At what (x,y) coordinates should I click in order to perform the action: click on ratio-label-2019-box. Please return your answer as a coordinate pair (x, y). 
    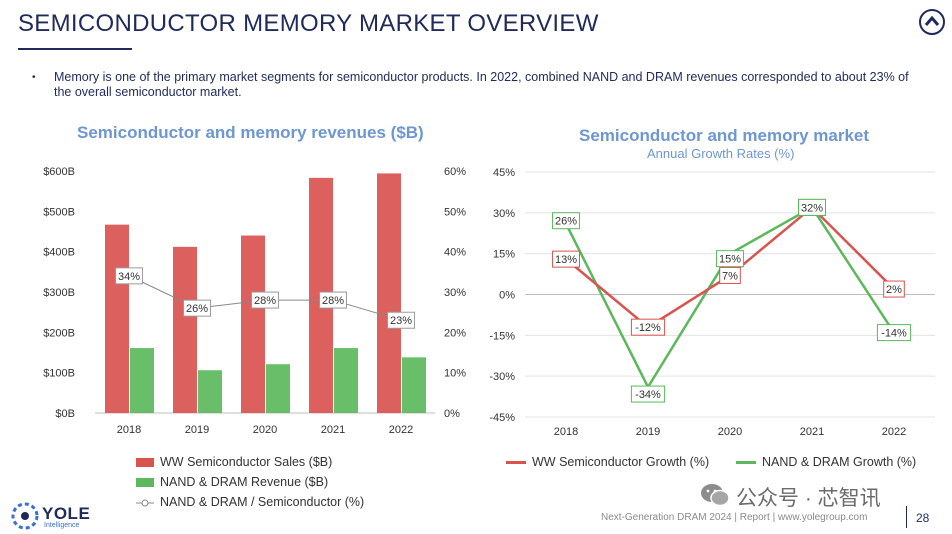
    Looking at the image, I should click on (197, 308).